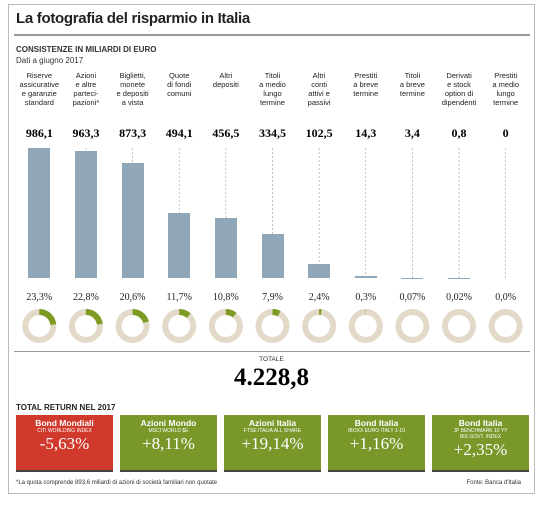  Describe the element at coordinates (366, 297) in the screenshot. I see `share-label: 0,3%` at that location.